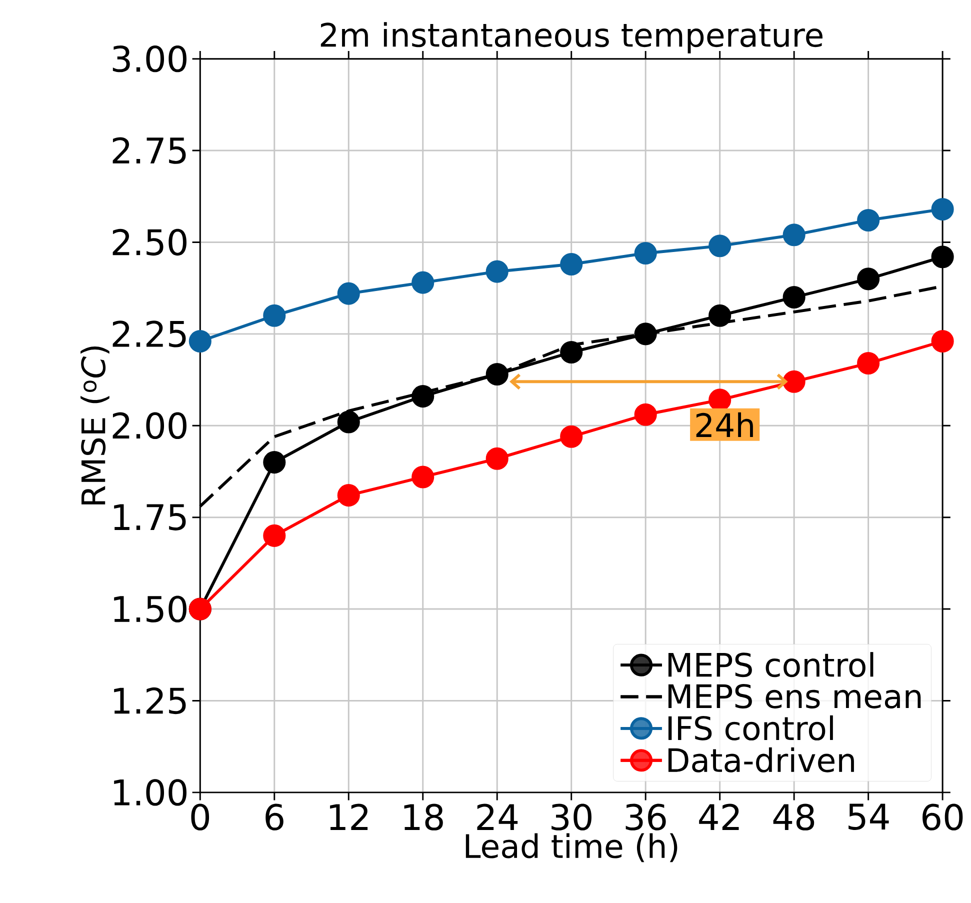  I want to click on x-tick-label: 42, so click(719, 817).